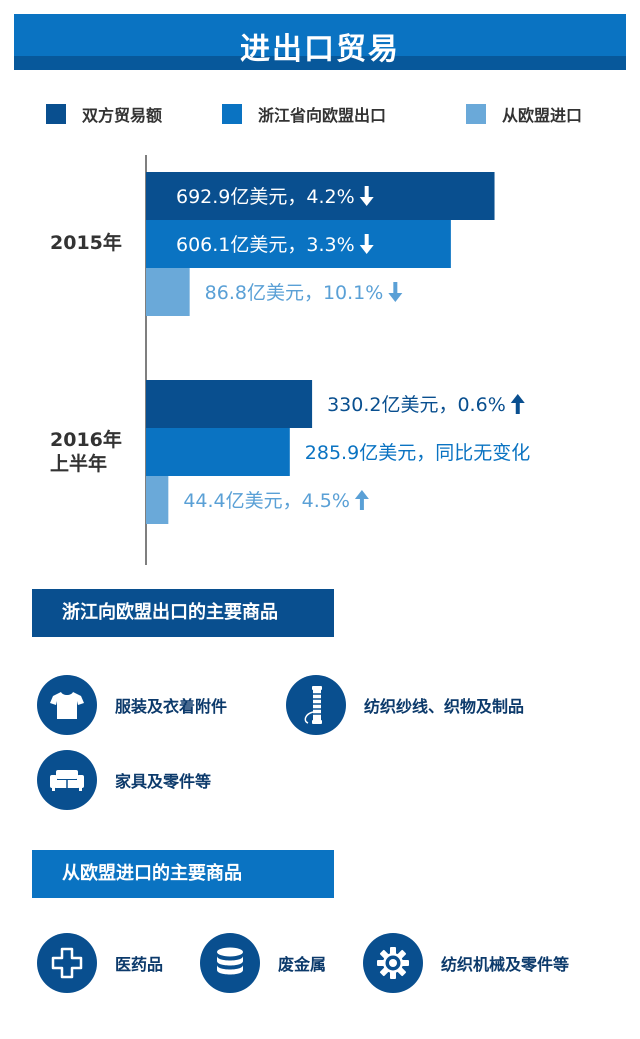  What do you see at coordinates (393, 963) in the screenshot?
I see `gear-icon` at bounding box center [393, 963].